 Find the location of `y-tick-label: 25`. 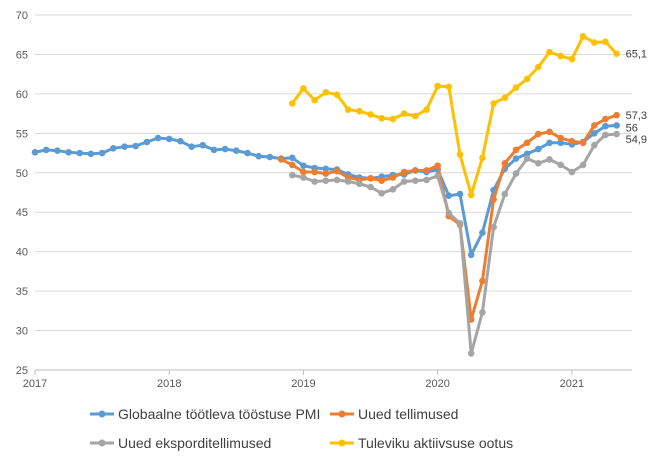

y-tick-label: 25 is located at coordinates (22, 371).